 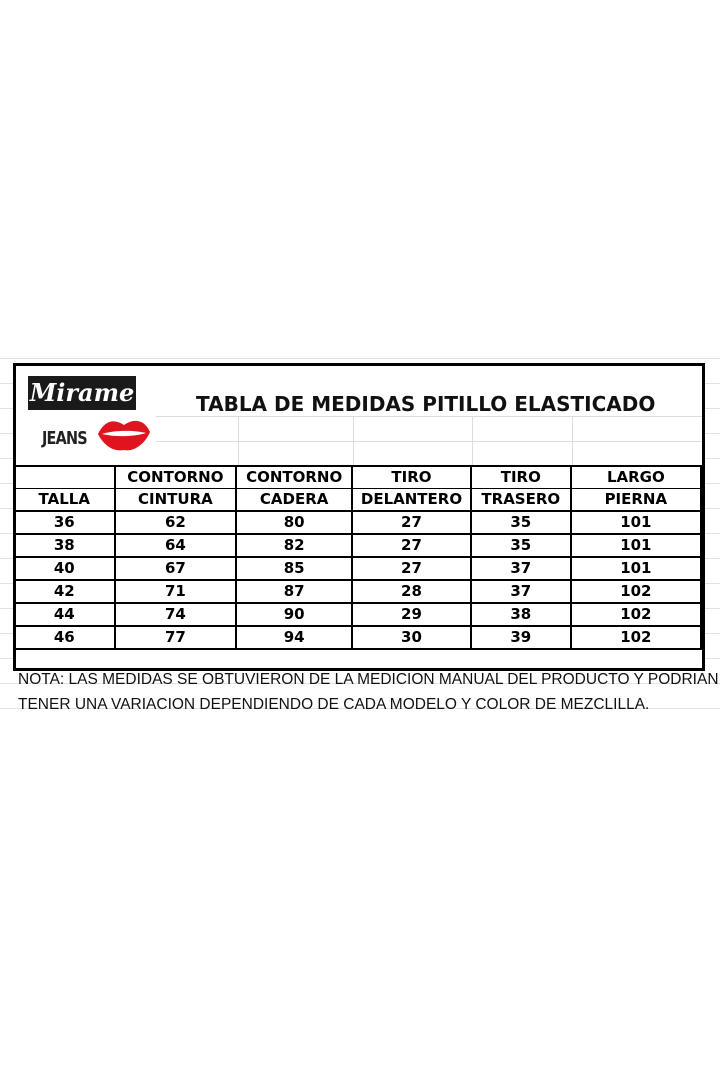 What do you see at coordinates (64, 500) in the screenshot?
I see `table-cell: TALLA` at bounding box center [64, 500].